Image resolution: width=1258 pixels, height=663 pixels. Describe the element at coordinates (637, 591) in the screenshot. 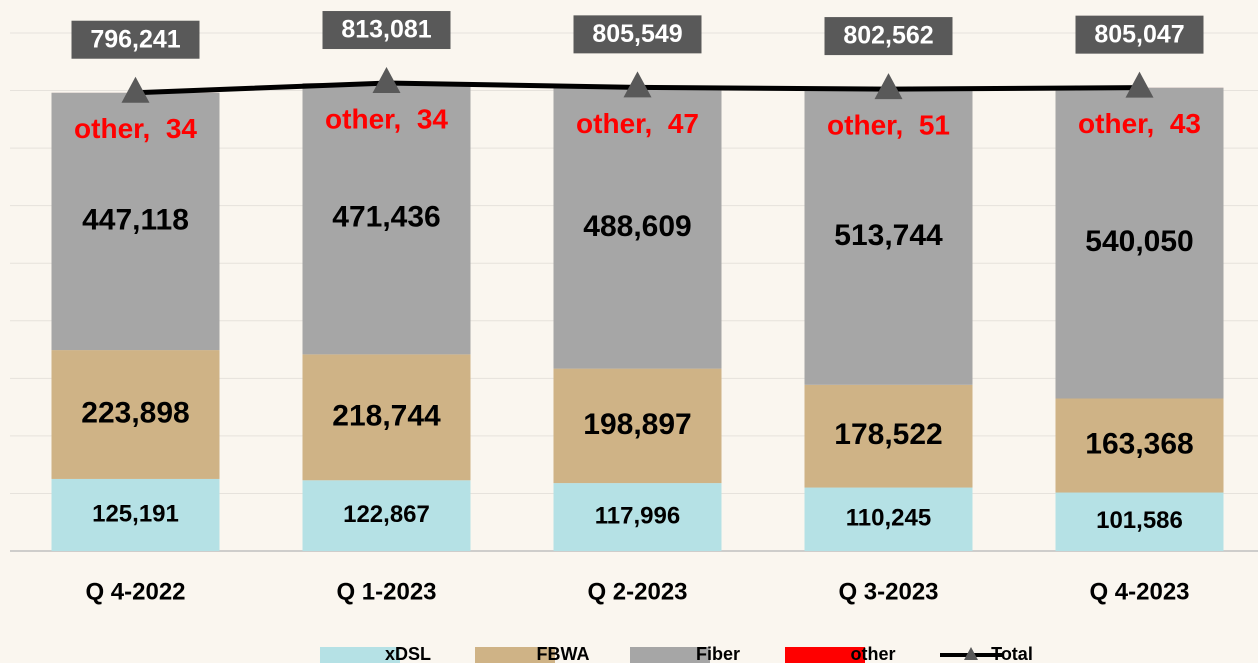

I see `x-tick-label: Q 2-2023` at that location.